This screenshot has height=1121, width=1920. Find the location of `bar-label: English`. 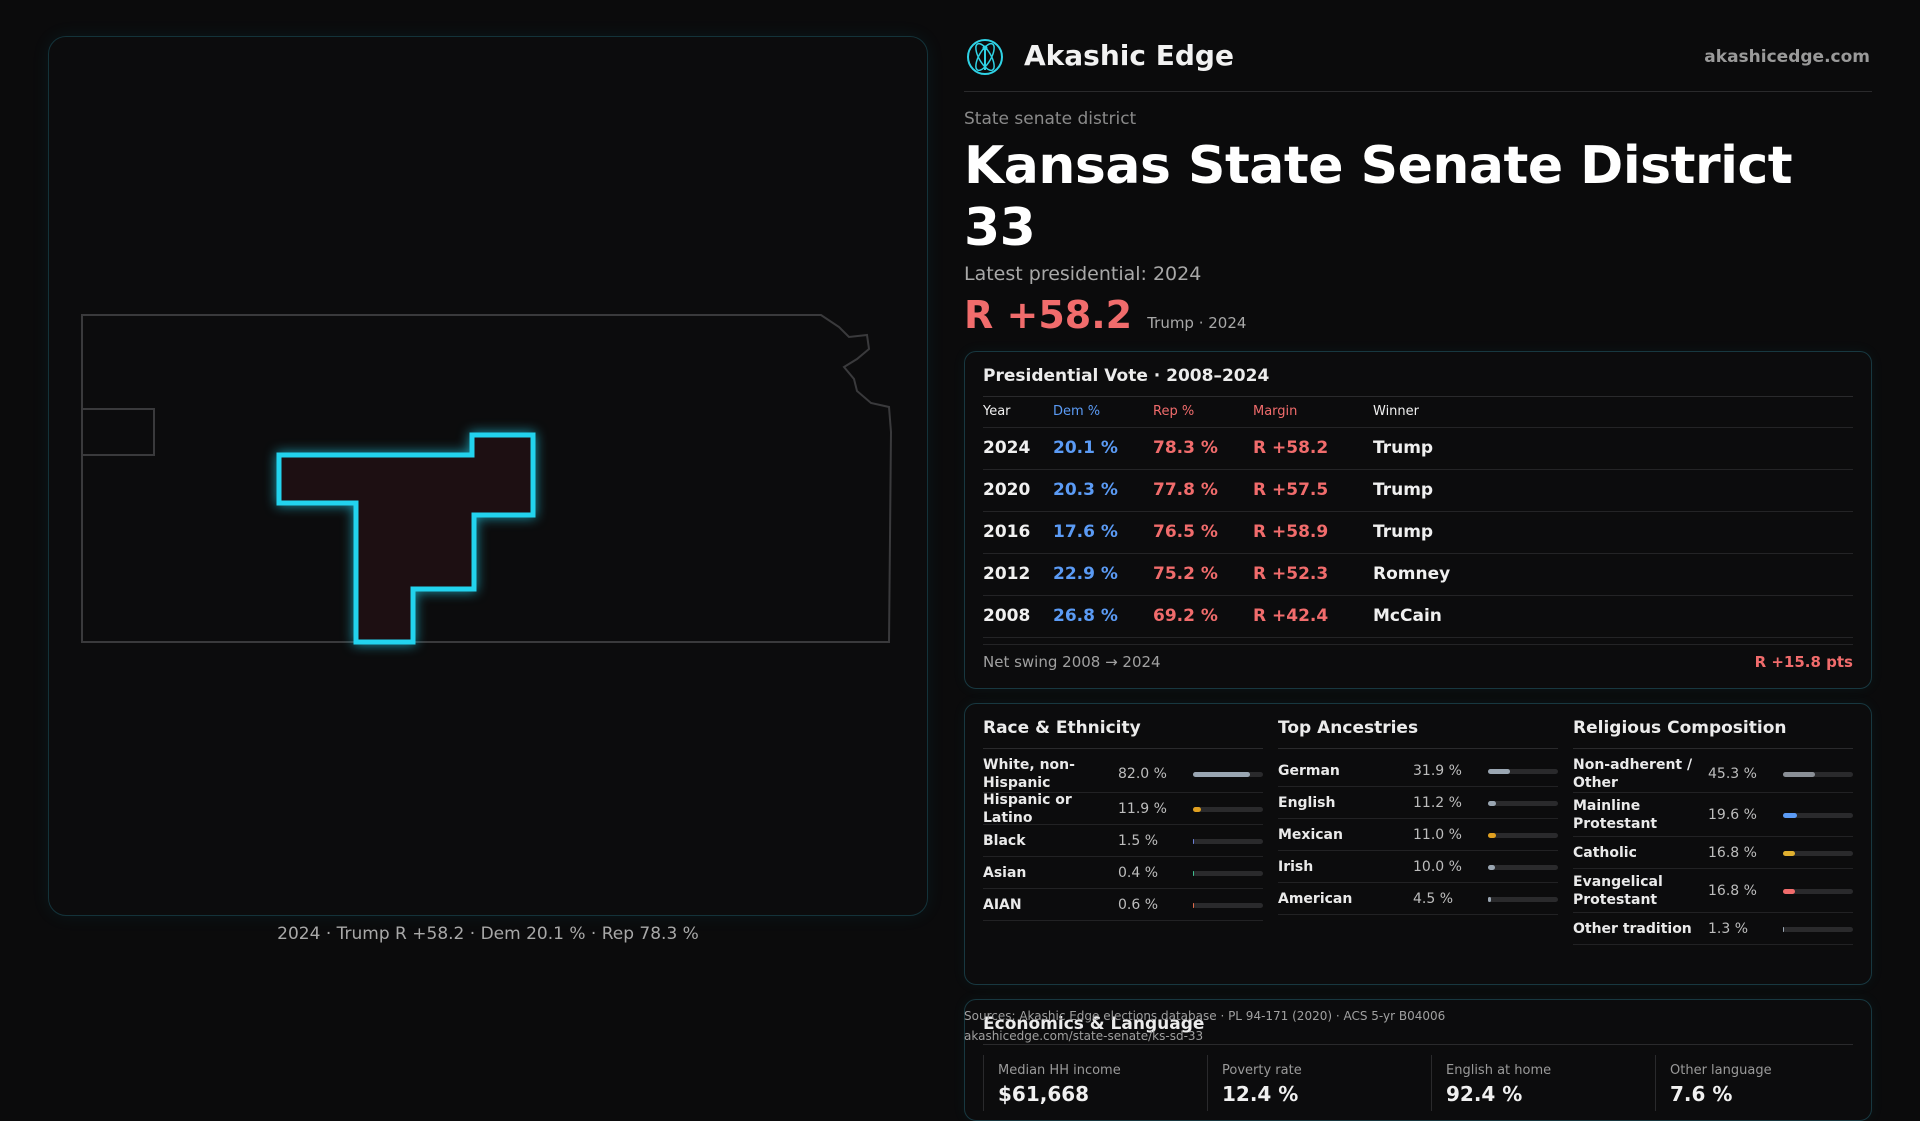

bar-label: English is located at coordinates (1307, 802).